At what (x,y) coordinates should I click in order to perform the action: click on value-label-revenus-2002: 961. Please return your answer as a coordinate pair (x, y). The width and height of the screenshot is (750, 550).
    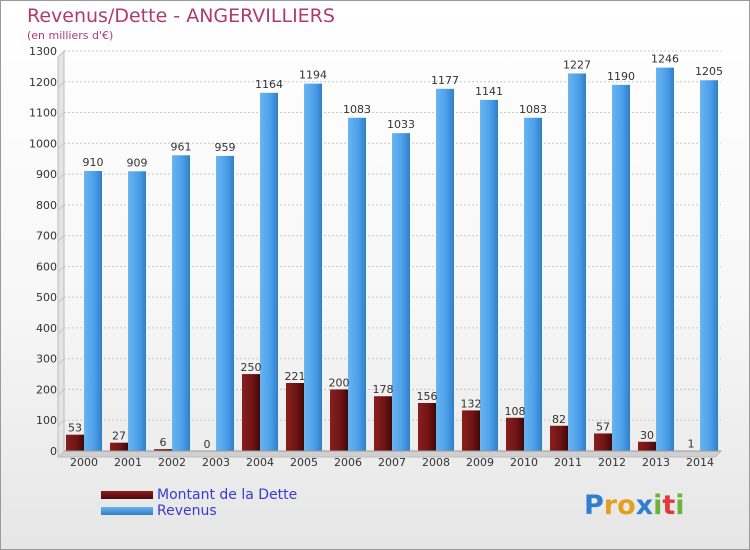
    Looking at the image, I should click on (181, 146).